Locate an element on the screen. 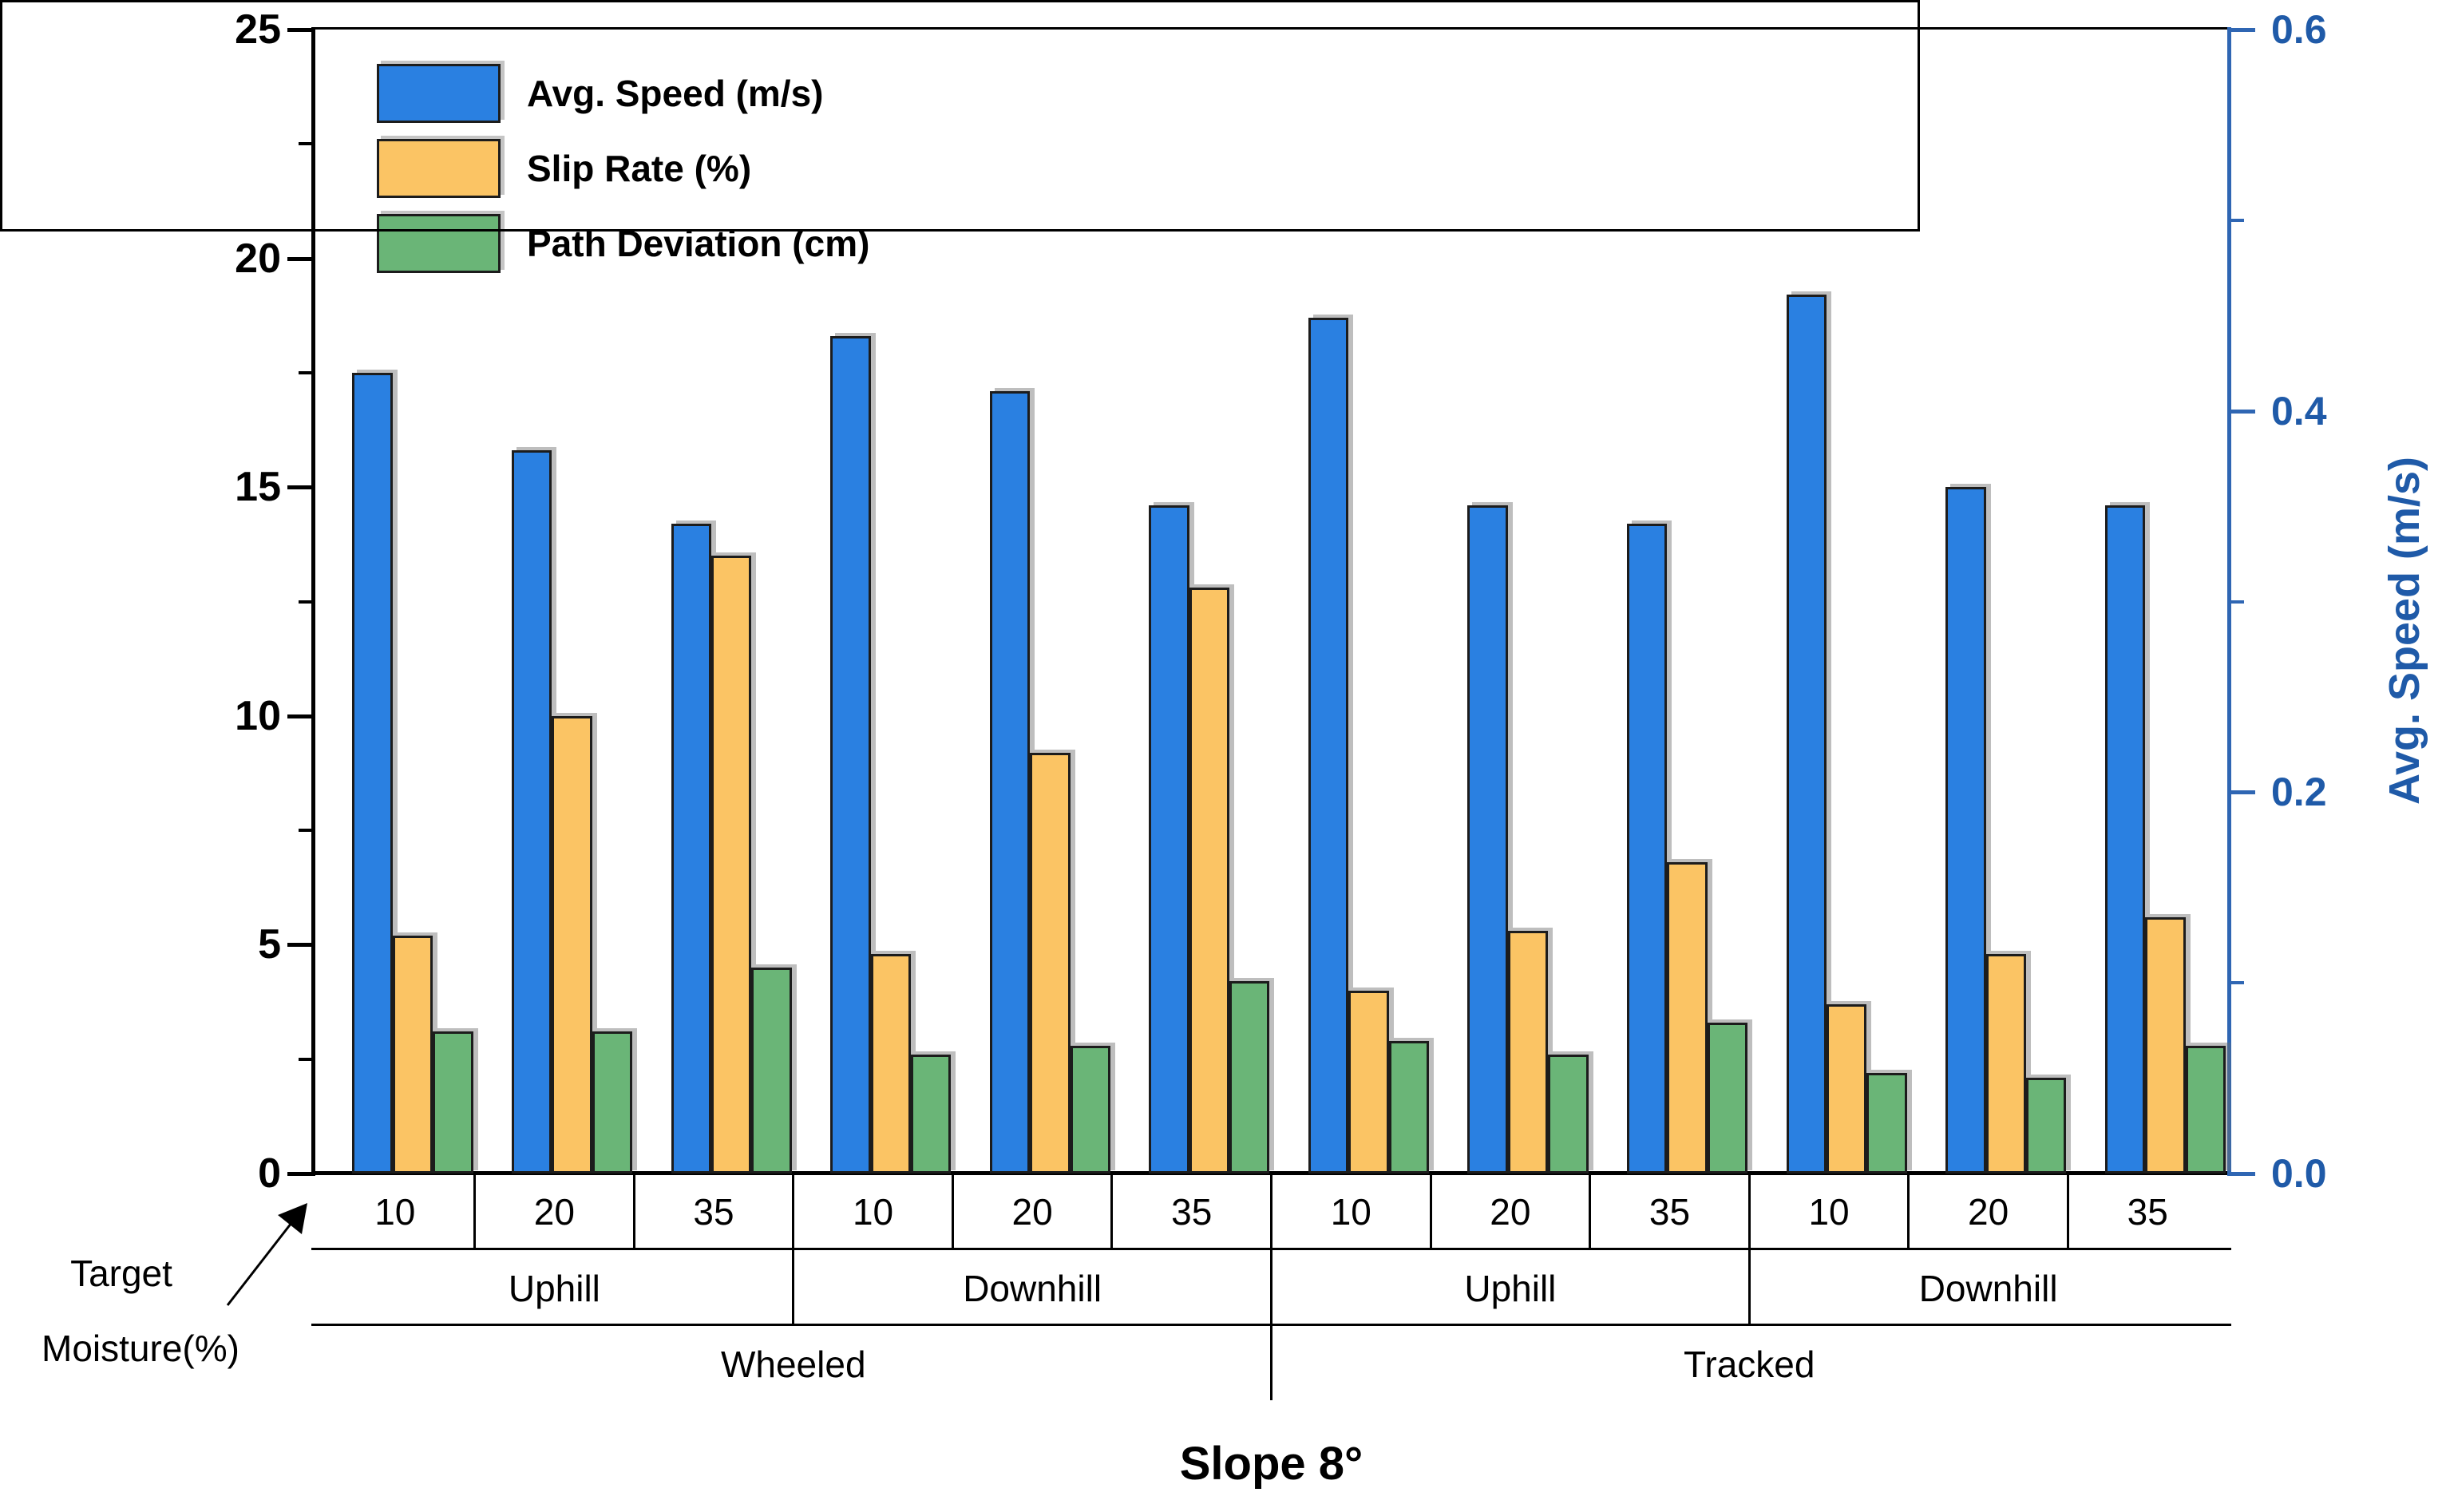 This screenshot has width=2446, height=1512. chart-title: Slope 8° is located at coordinates (1271, 1464).